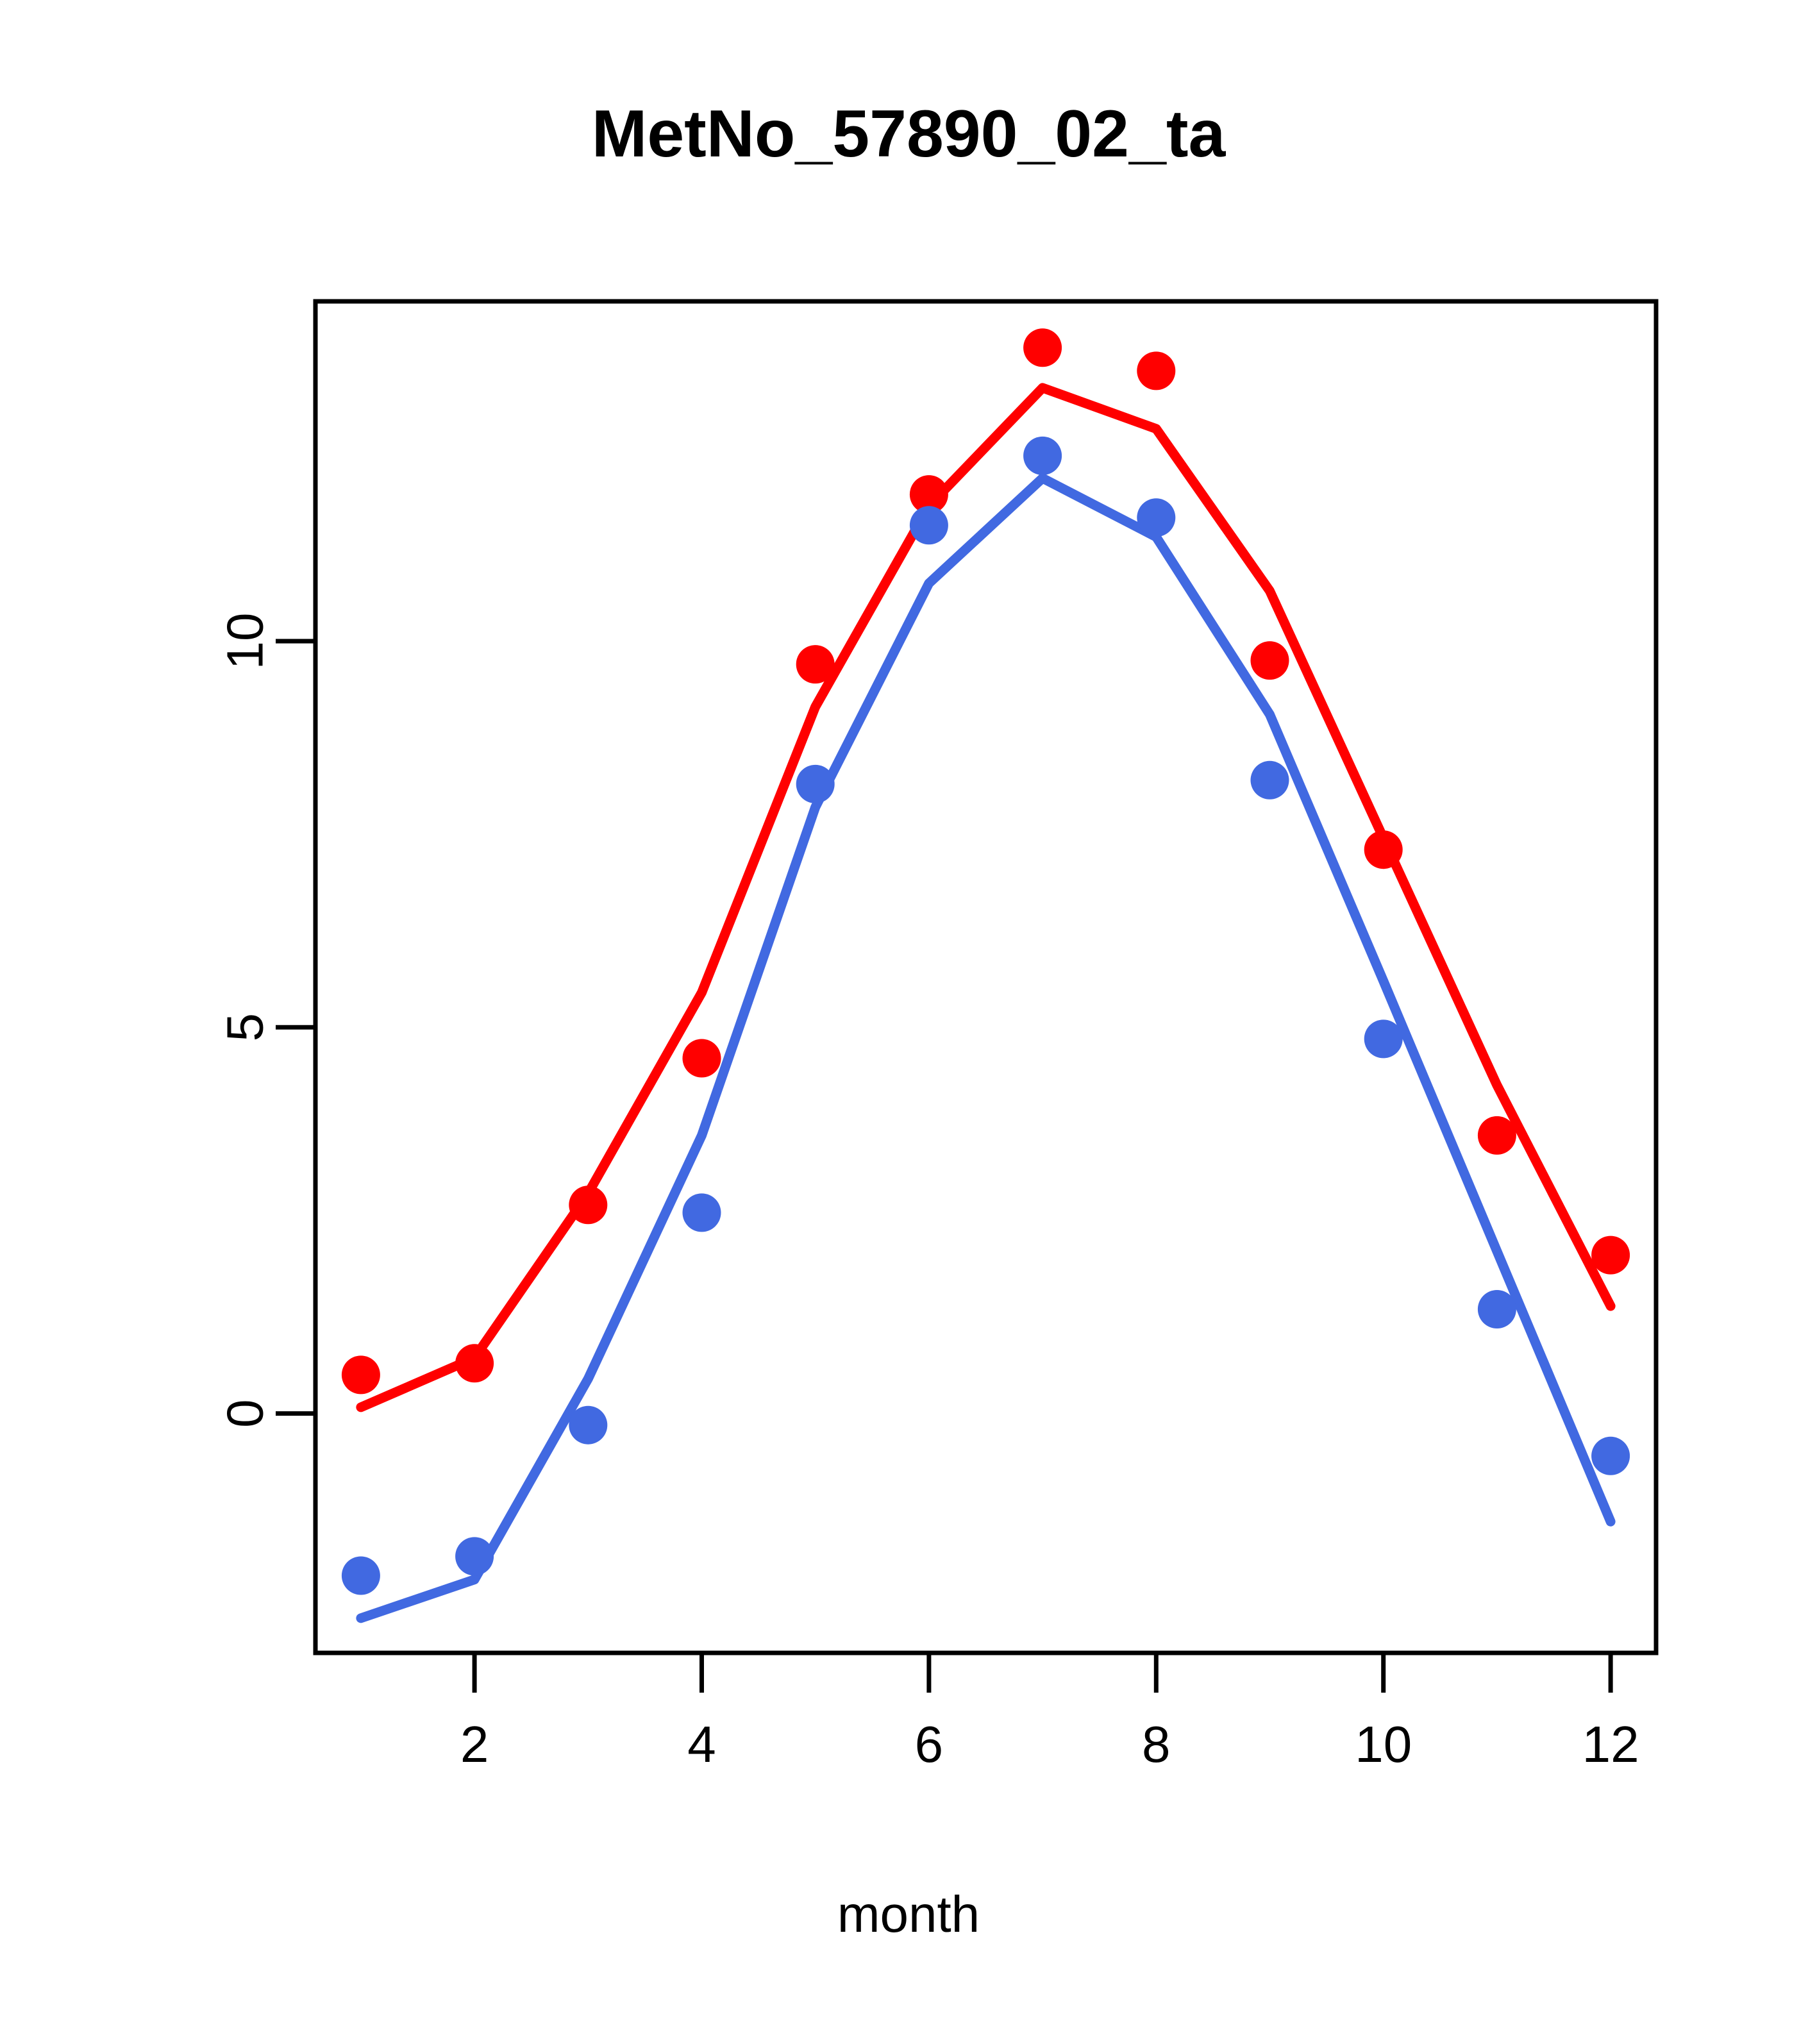  What do you see at coordinates (246, 641) in the screenshot?
I see `y-axis-tick-label: 10` at bounding box center [246, 641].